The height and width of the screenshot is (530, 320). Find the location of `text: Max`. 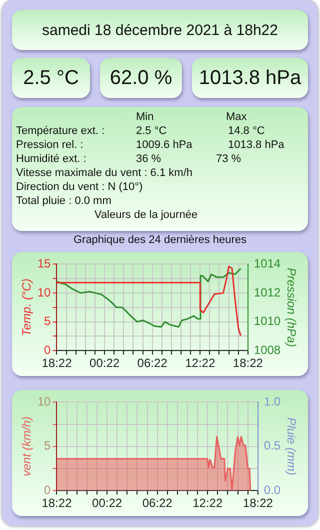

text: Max is located at coordinates (236, 117).